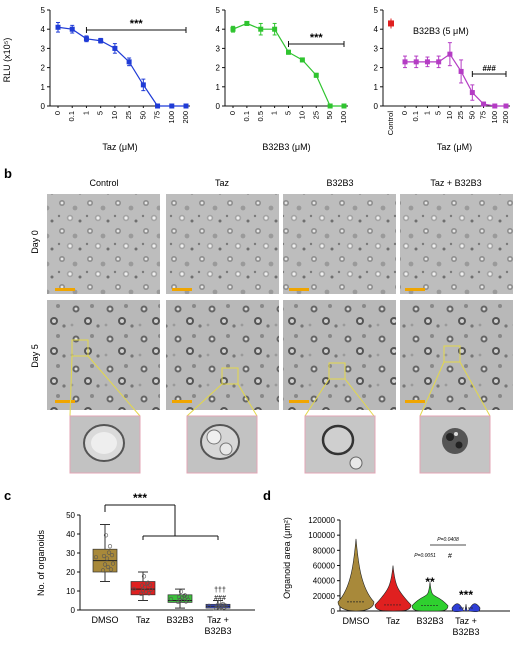 This screenshot has height=655, width=517. I want to click on zoom-inset-combo, so click(455, 444).